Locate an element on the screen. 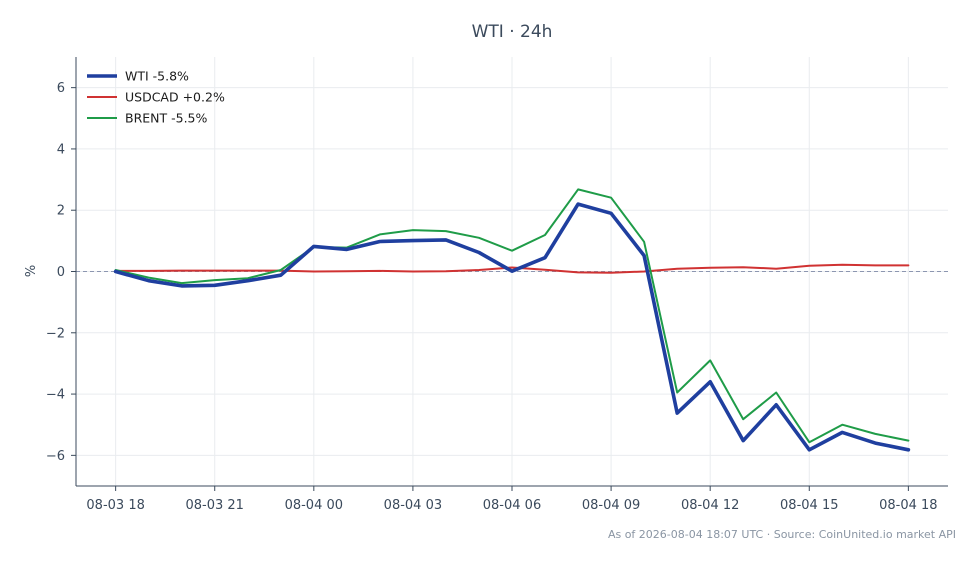 Image resolution: width=980 pixels, height=564 pixels. x-tick-label: 08-04 03 is located at coordinates (413, 505).